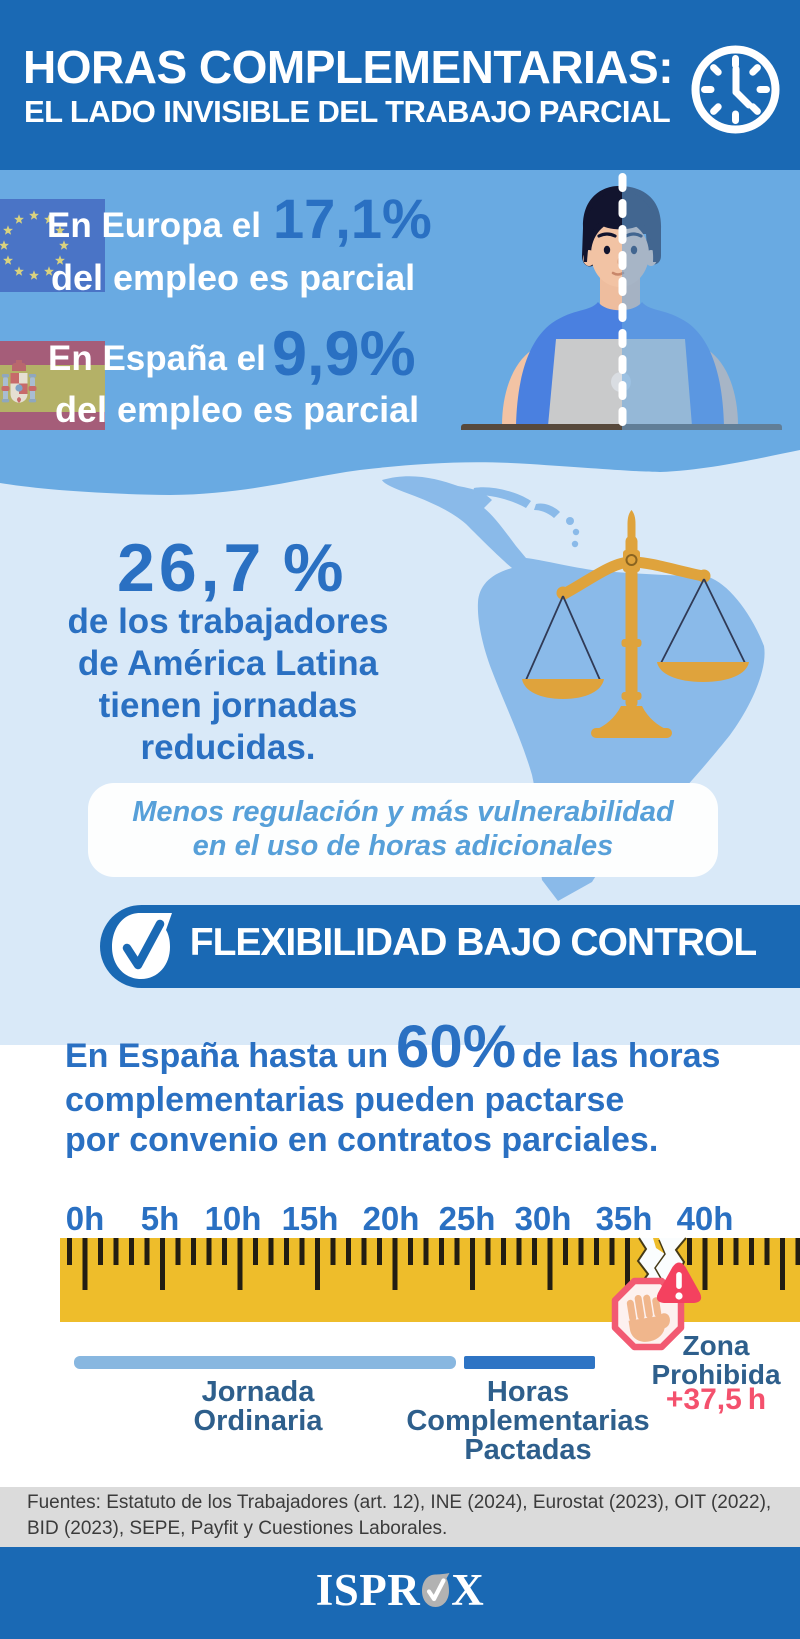  I want to click on svg-text: 30h, so click(543, 1218).